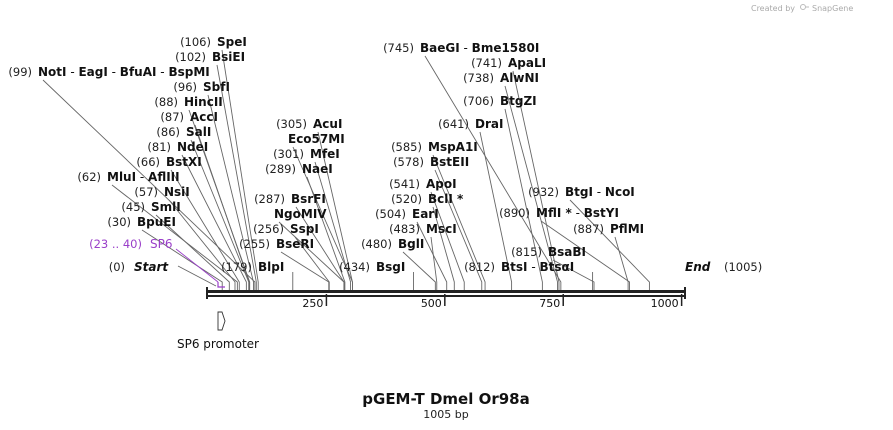 Image resolution: width=893 pixels, height=430 pixels. Describe the element at coordinates (210, 57) in the screenshot. I see `site-bsiei: (102) BsiEI` at that location.